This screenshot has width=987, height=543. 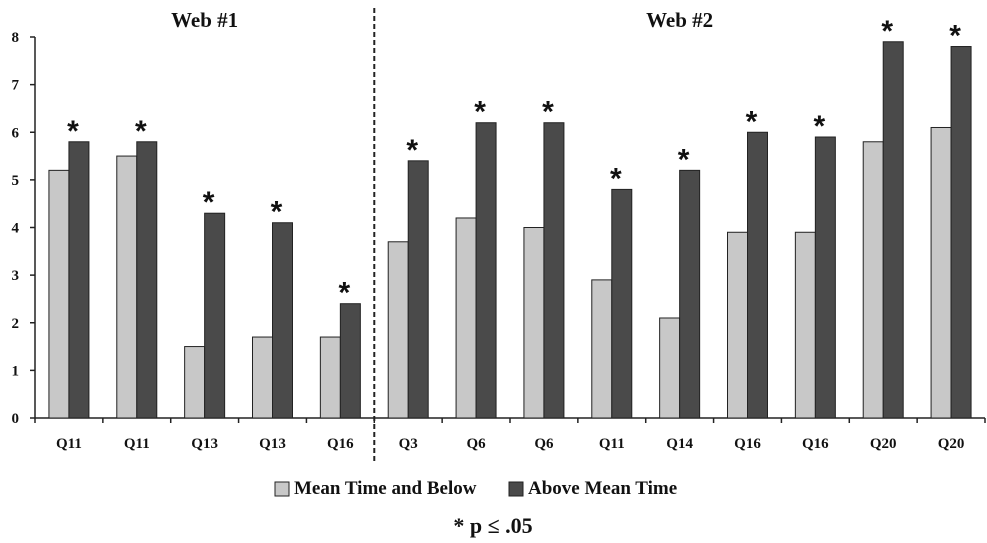 What do you see at coordinates (16, 371) in the screenshot?
I see `y-tick-label: 1` at bounding box center [16, 371].